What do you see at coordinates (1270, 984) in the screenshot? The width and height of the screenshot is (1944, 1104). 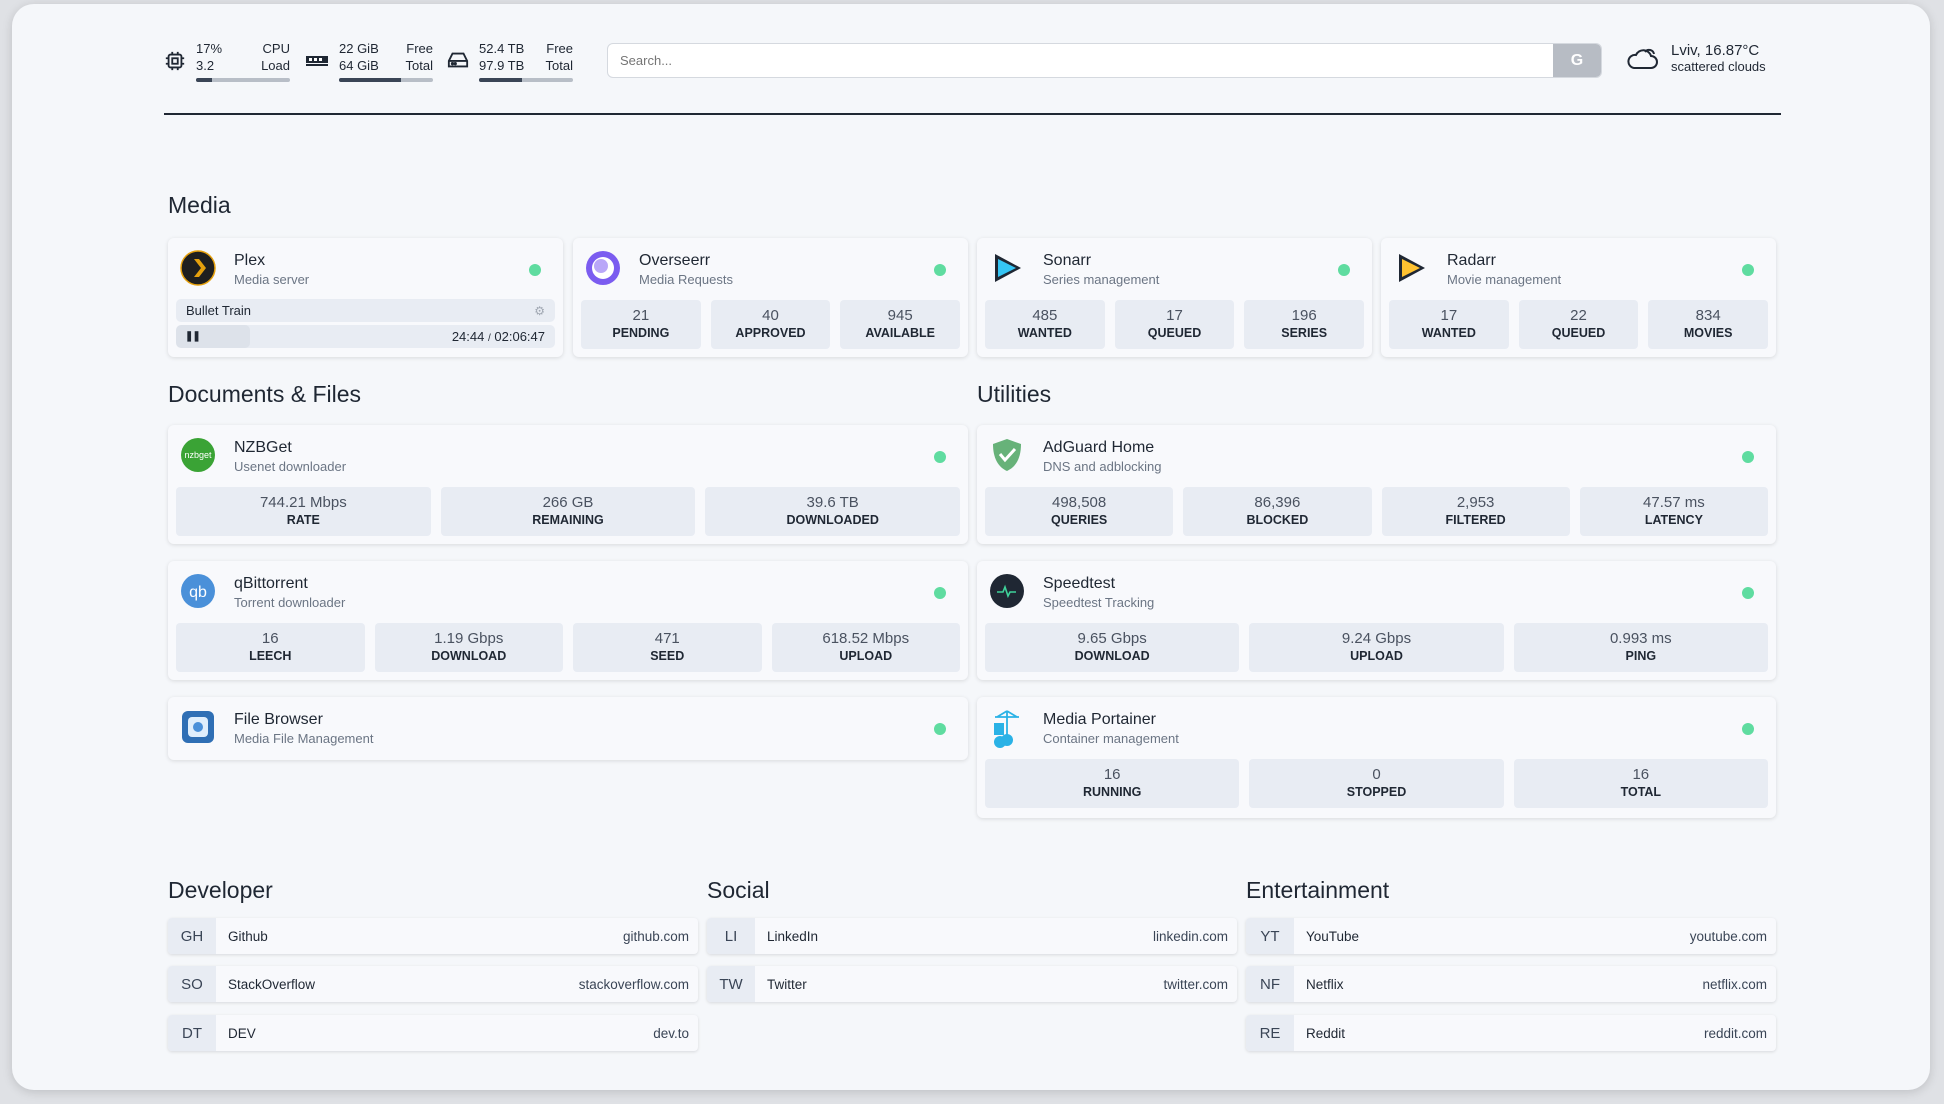 I see `bookmark-abbr: NF` at bounding box center [1270, 984].